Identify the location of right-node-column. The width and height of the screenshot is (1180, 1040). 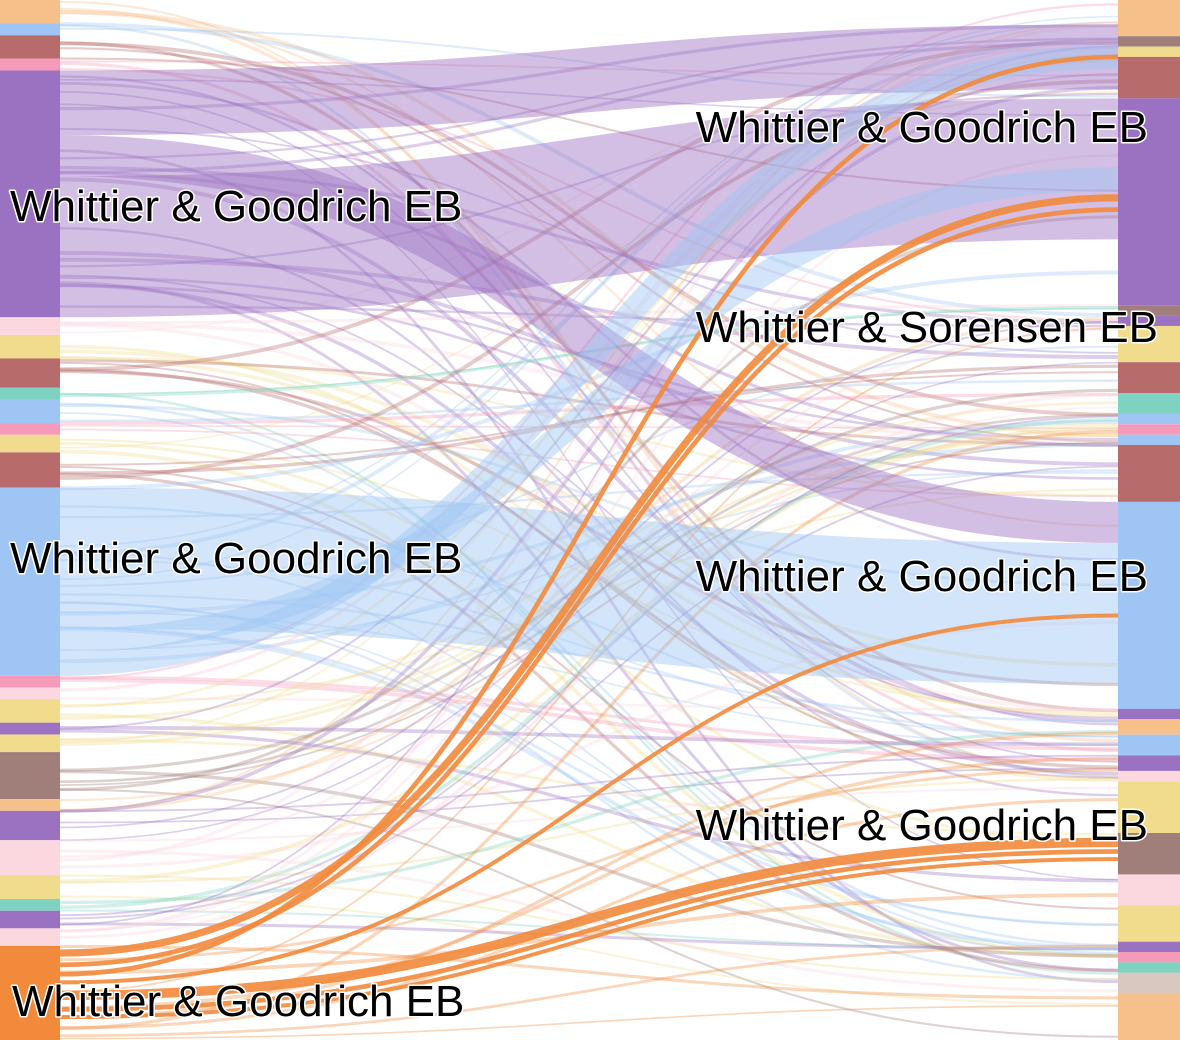
(1149, 520).